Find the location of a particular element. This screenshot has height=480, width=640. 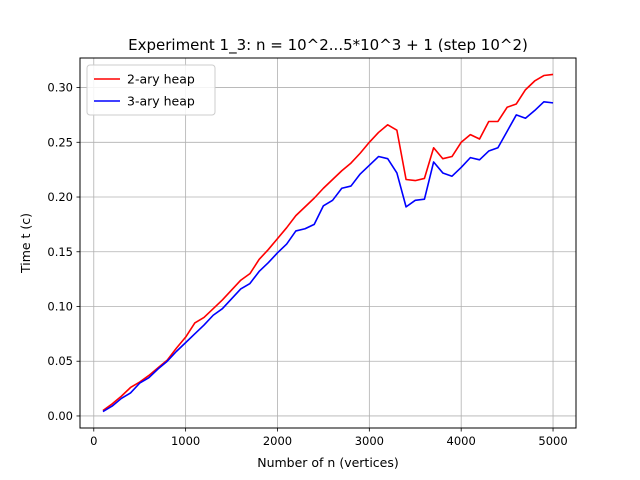

y-tick-label: 0.25 is located at coordinates (60, 142).